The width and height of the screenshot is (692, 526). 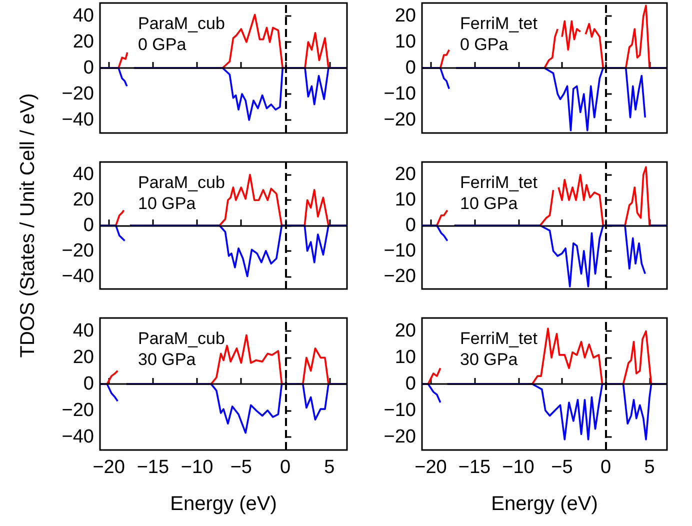 I want to click on y-axis-title: TDOS (States / Unit Cell / eV), so click(x=28, y=225).